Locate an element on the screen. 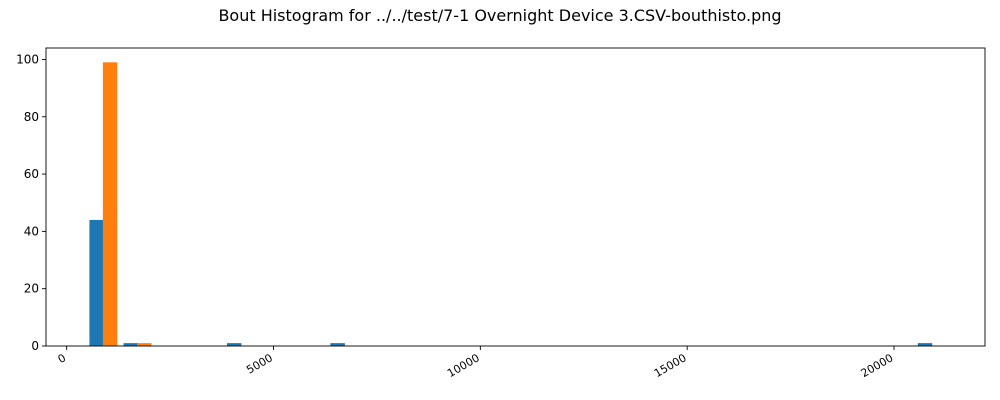 This screenshot has height=400, width=1000. x-tick-label-0: 0 is located at coordinates (62, 358).